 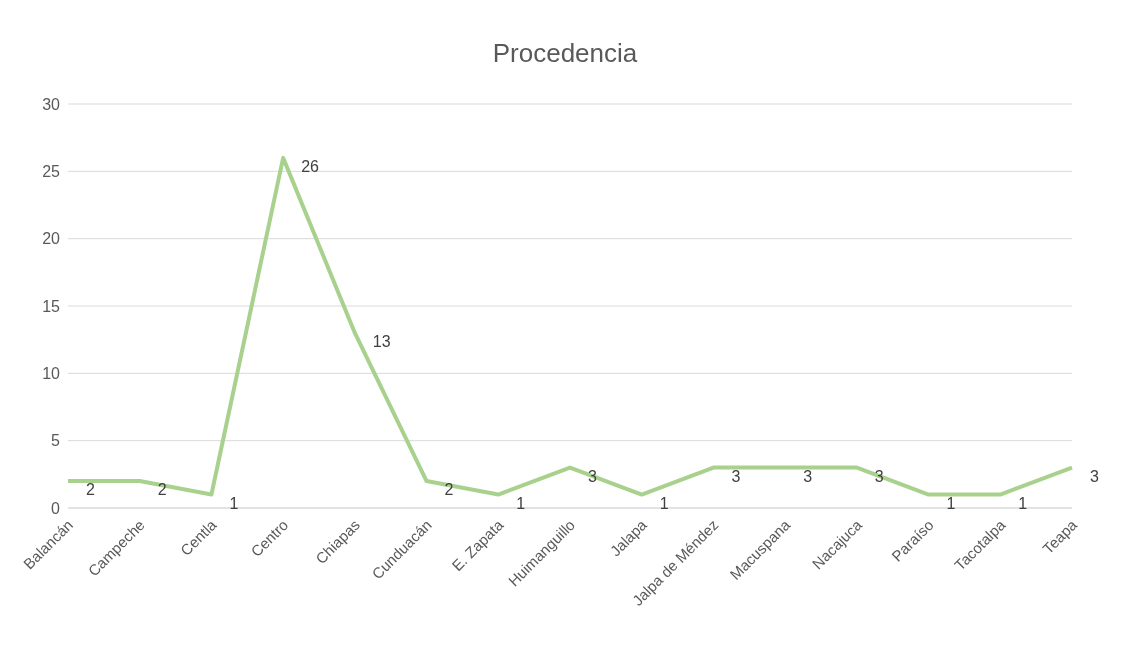 I want to click on chart-title: Procedencia, so click(x=565, y=53).